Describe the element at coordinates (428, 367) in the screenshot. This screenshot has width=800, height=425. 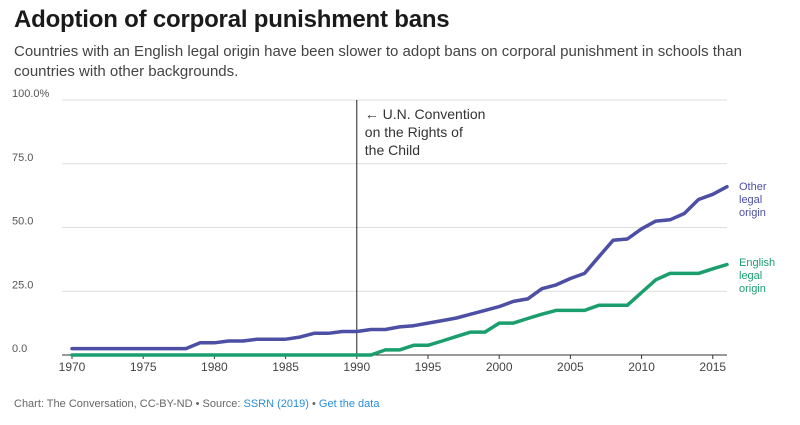
I see `x-tick-label: 1995` at that location.